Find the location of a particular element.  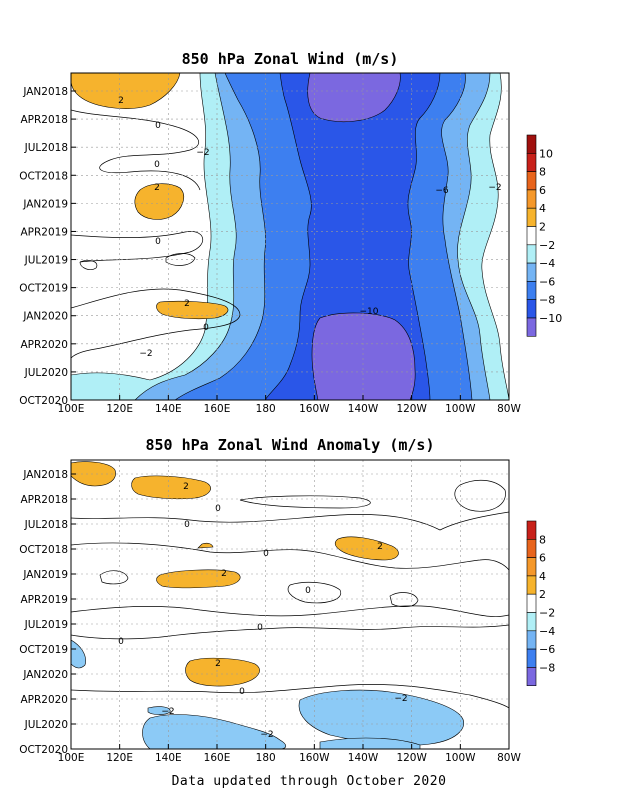

top-colorbar-label: 10 is located at coordinates (546, 153).